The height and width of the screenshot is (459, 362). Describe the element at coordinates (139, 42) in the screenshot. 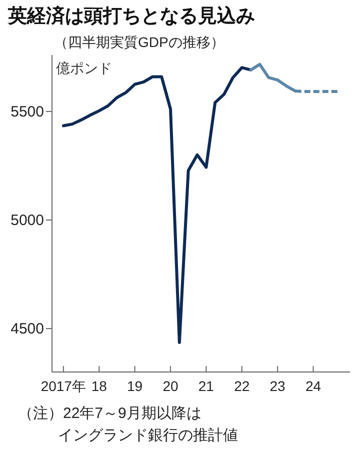

I see `chart-subtitle: （四半期実質GDPの推移）` at that location.